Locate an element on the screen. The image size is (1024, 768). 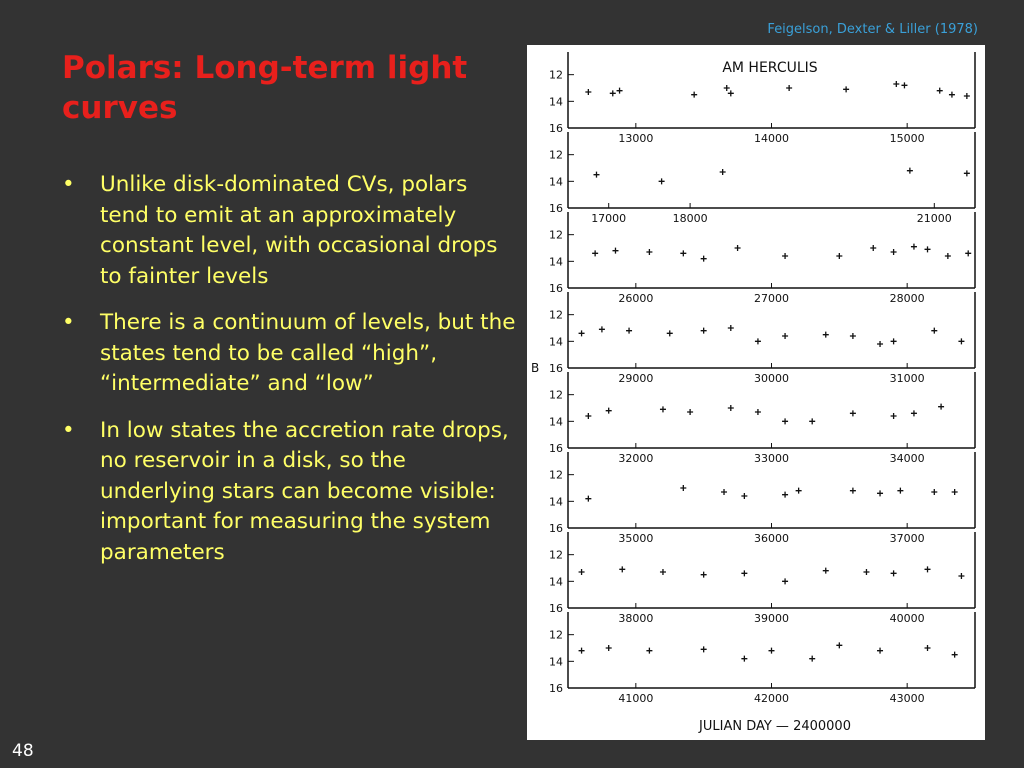
x-tick-label: 31000 is located at coordinates (907, 378).